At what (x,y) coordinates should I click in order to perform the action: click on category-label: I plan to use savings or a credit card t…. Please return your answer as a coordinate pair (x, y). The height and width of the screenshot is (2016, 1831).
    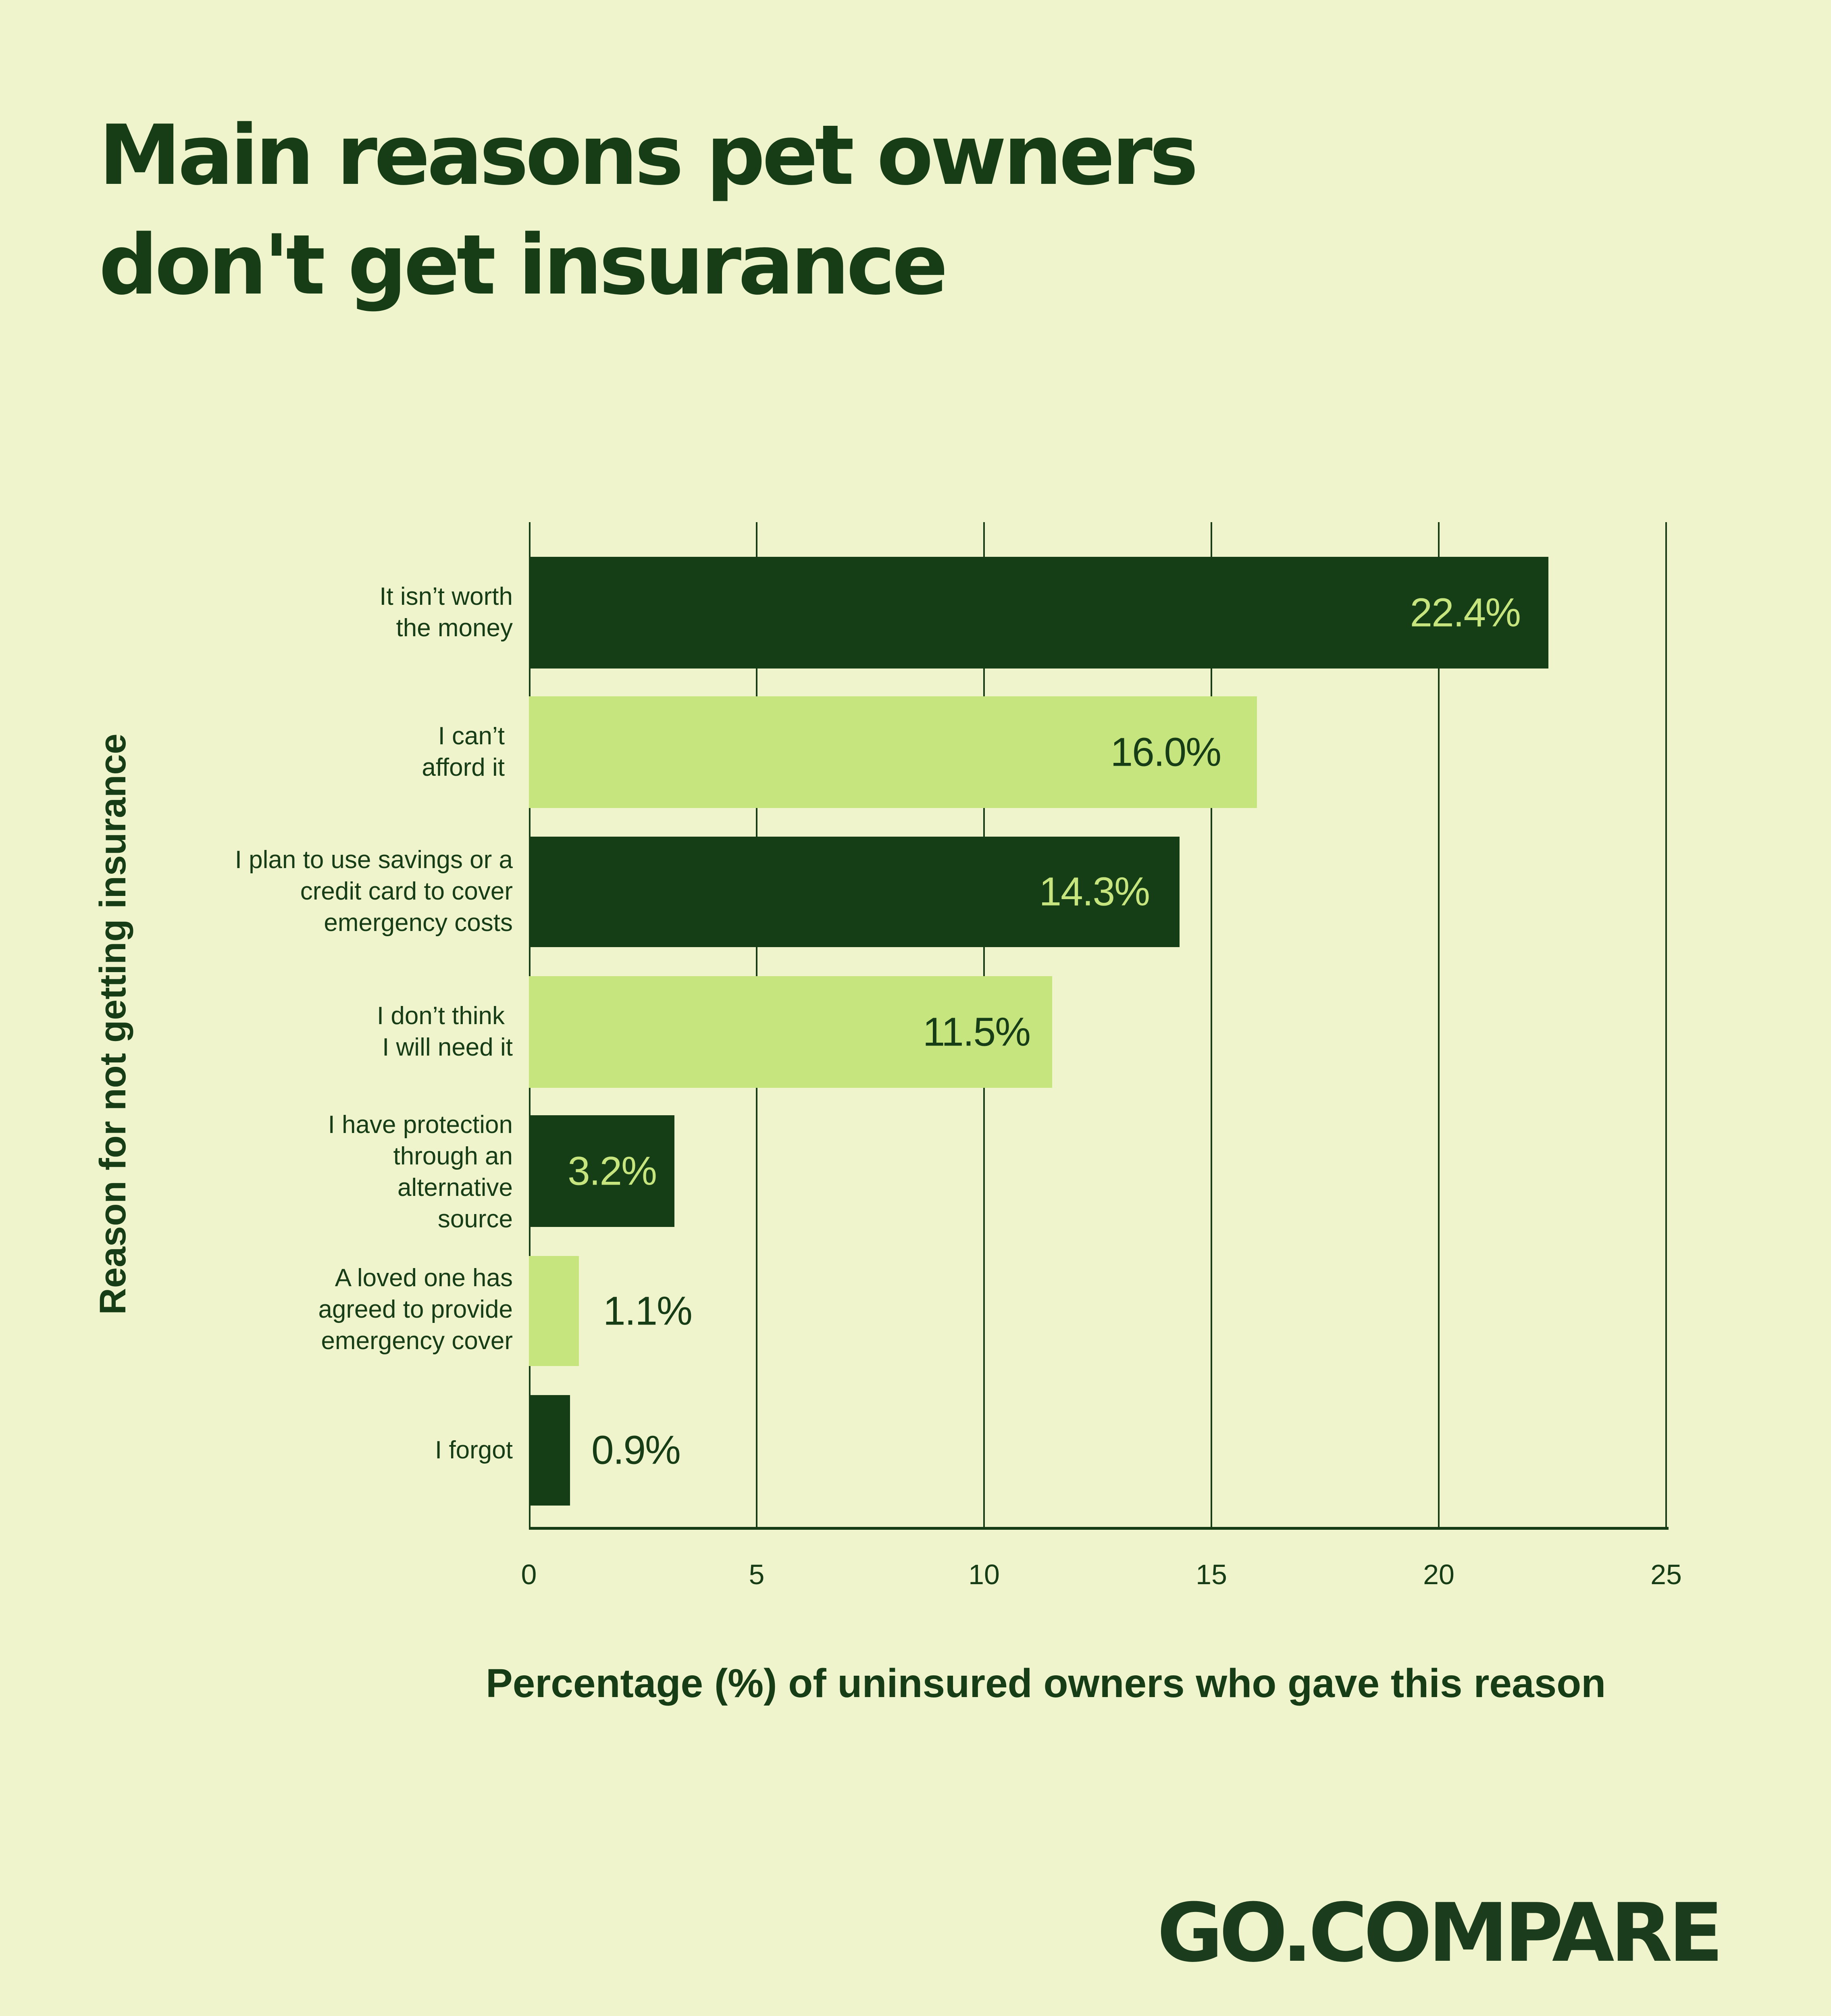
    Looking at the image, I should click on (312, 891).